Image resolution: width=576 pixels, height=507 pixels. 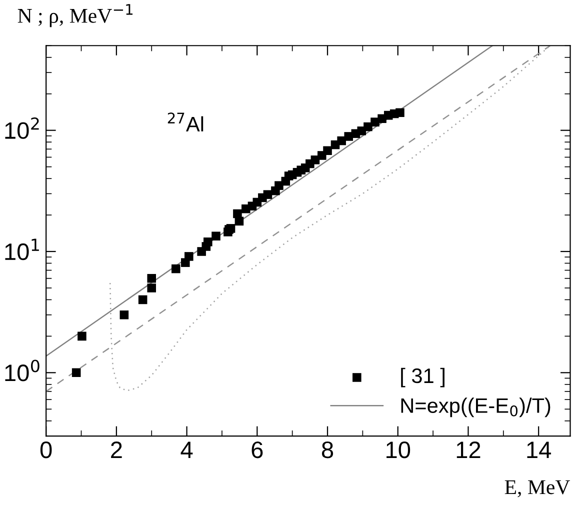 I want to click on y-tick-label: 10$^{0}$, so click(x=22, y=371).